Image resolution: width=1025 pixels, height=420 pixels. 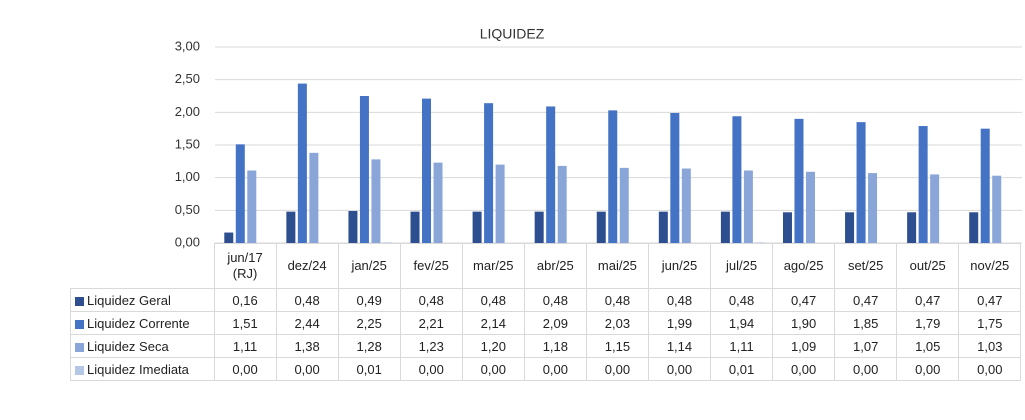 What do you see at coordinates (187, 143) in the screenshot?
I see `y-tick-label: 1,50` at bounding box center [187, 143].